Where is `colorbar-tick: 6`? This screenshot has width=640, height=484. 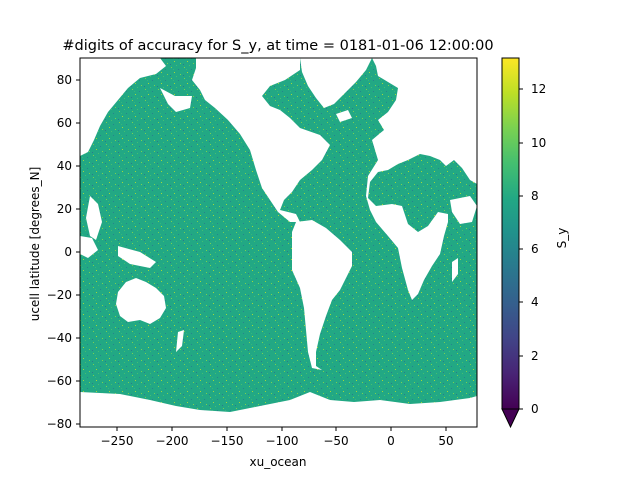 colorbar-tick: 6 is located at coordinates (529, 249).